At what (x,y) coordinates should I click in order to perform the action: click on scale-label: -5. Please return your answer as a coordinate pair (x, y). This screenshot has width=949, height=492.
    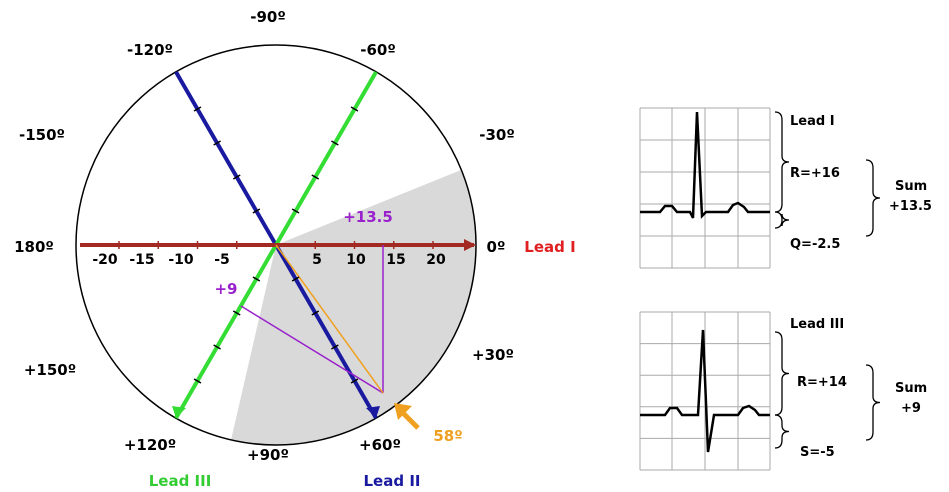
    Looking at the image, I should click on (222, 260).